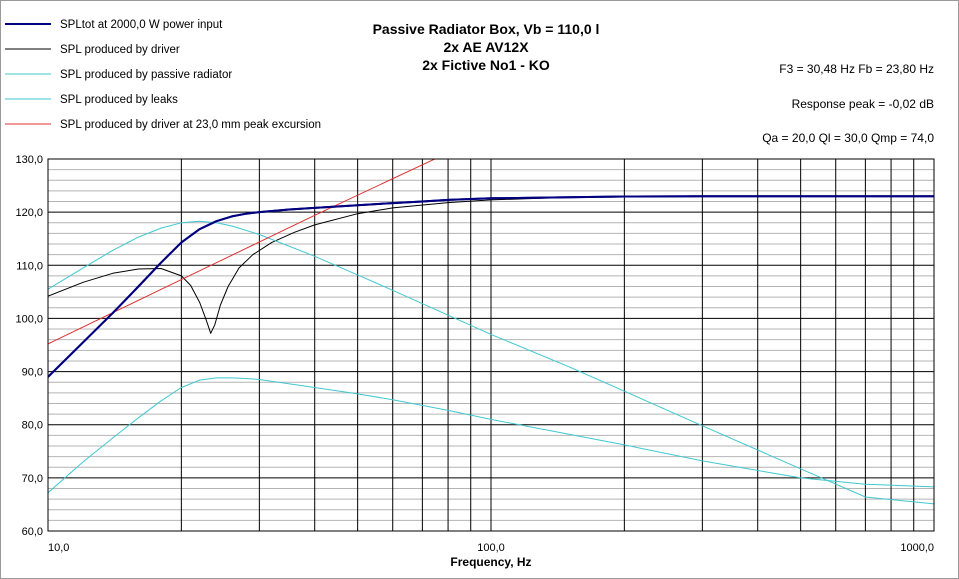  I want to click on y-tick-label: 120,0, so click(29, 213).